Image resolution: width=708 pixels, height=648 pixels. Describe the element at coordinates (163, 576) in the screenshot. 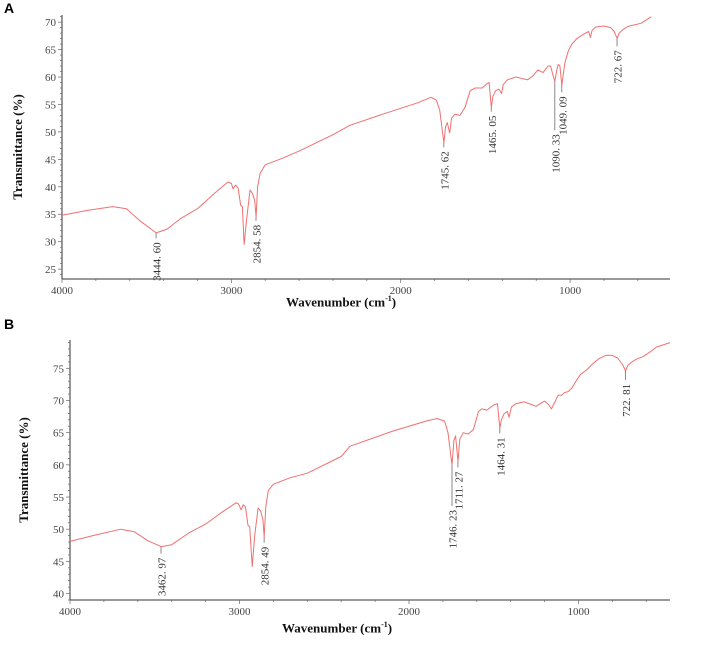

I see `panel-b-peak-label: 3462. 97` at that location.